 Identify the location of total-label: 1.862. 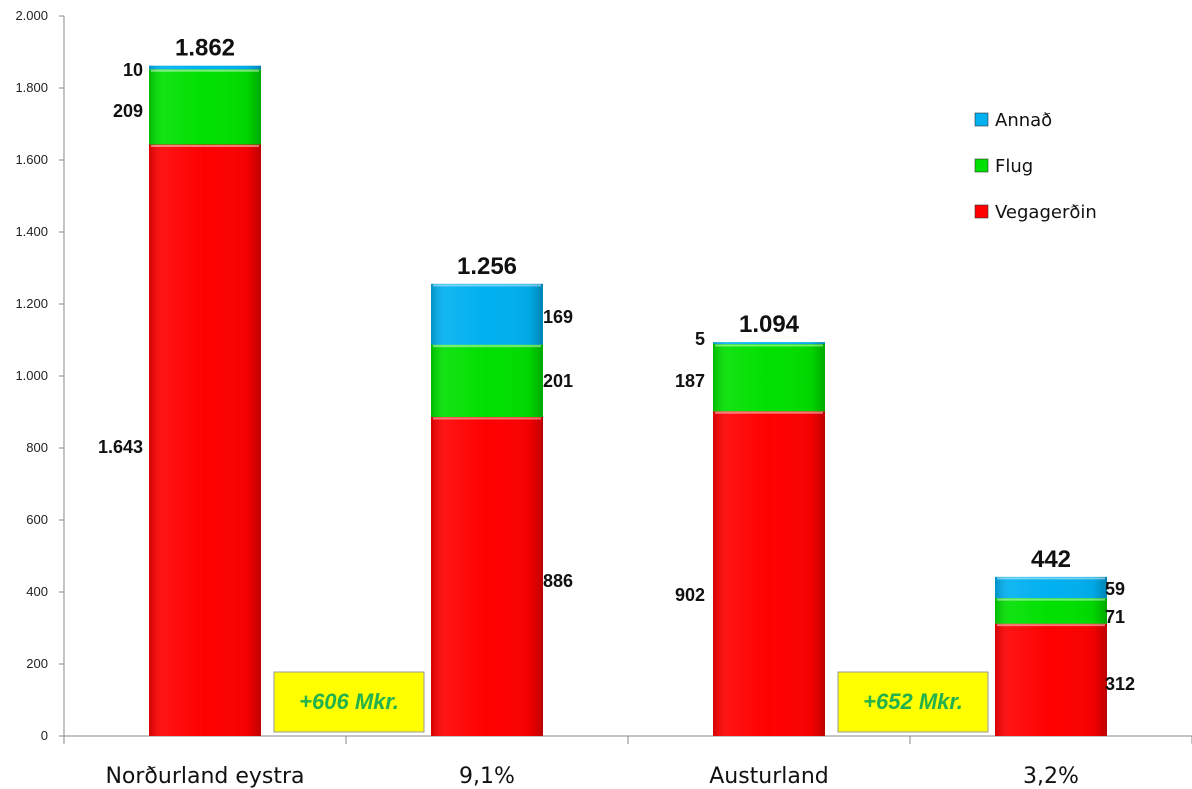
(205, 48).